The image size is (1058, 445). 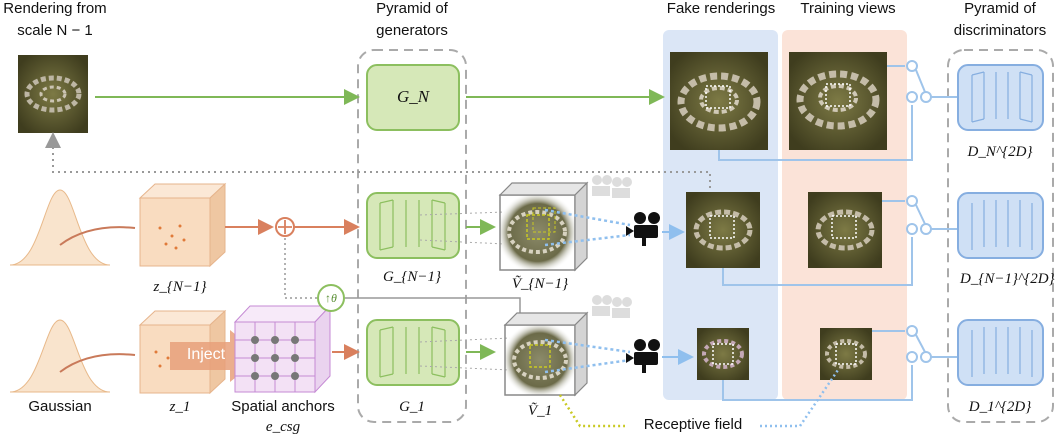 I want to click on switch-top, so click(x=838, y=110).